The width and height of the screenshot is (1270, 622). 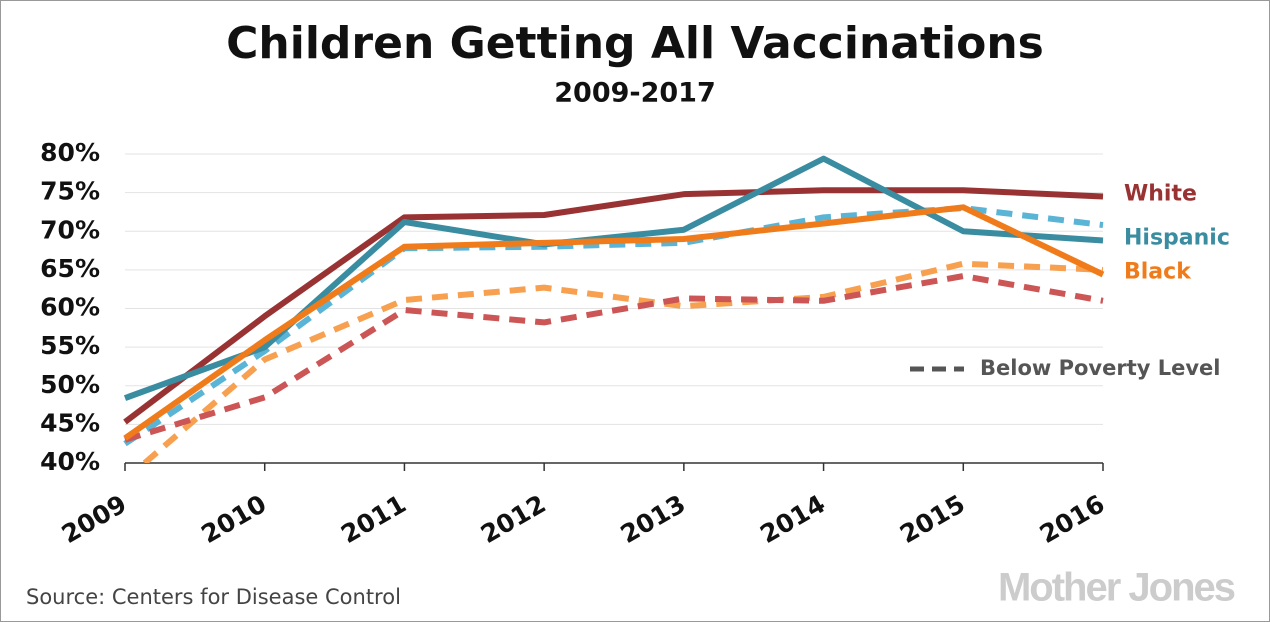 What do you see at coordinates (70, 191) in the screenshot?
I see `y-tick-label: 75%` at bounding box center [70, 191].